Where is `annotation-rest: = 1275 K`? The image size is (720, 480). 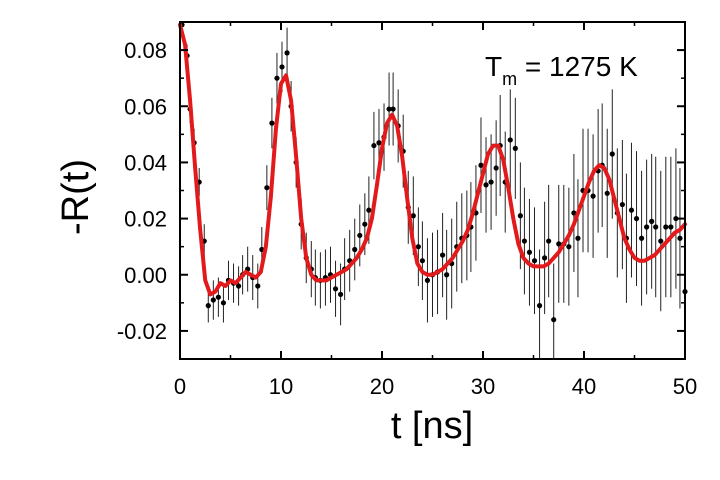
annotation-rest: = 1275 K is located at coordinates (577, 66).